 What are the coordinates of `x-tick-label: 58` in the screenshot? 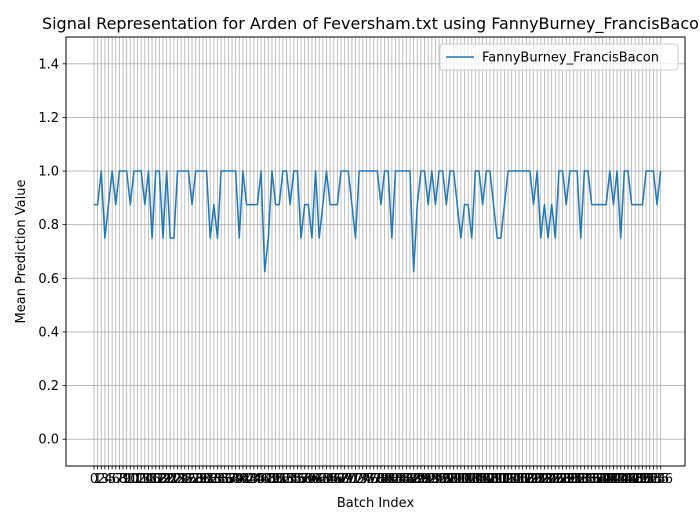 It's located at (304, 479).